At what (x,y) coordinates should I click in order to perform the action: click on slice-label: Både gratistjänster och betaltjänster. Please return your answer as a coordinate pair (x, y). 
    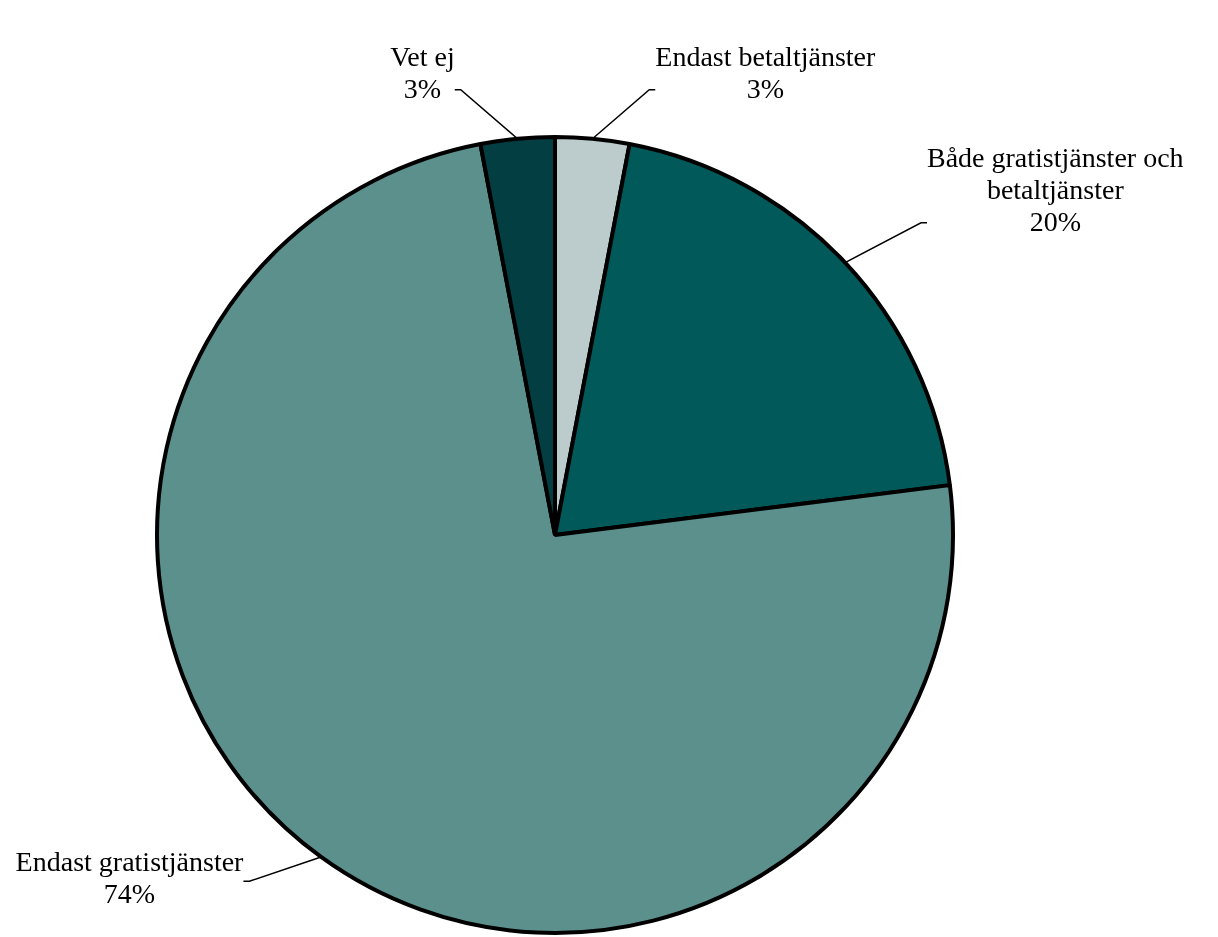
    Looking at the image, I should click on (1055, 174).